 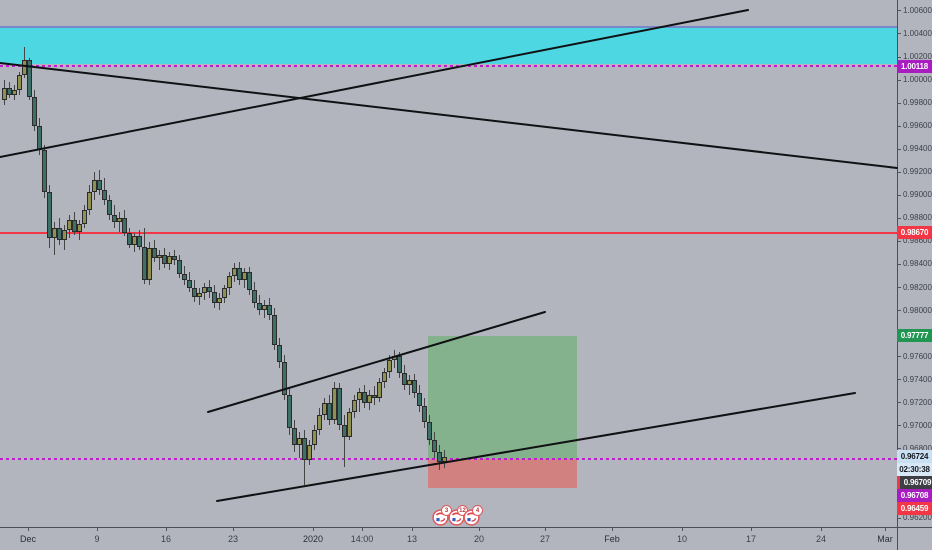 I want to click on time-axis-label: 10, so click(x=682, y=539).